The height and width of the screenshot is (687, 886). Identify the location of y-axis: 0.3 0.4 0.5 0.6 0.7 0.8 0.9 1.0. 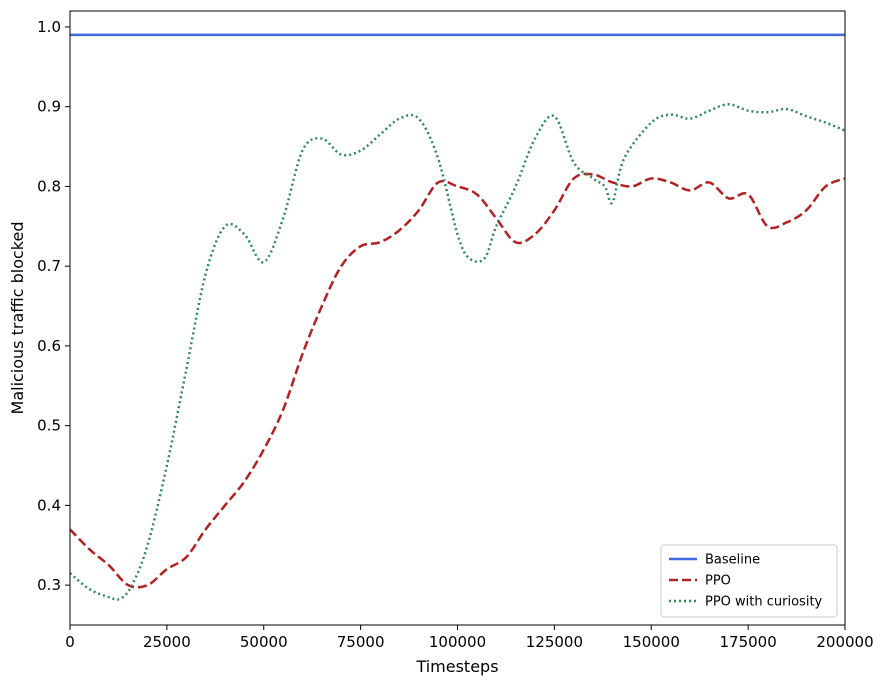
(53, 306).